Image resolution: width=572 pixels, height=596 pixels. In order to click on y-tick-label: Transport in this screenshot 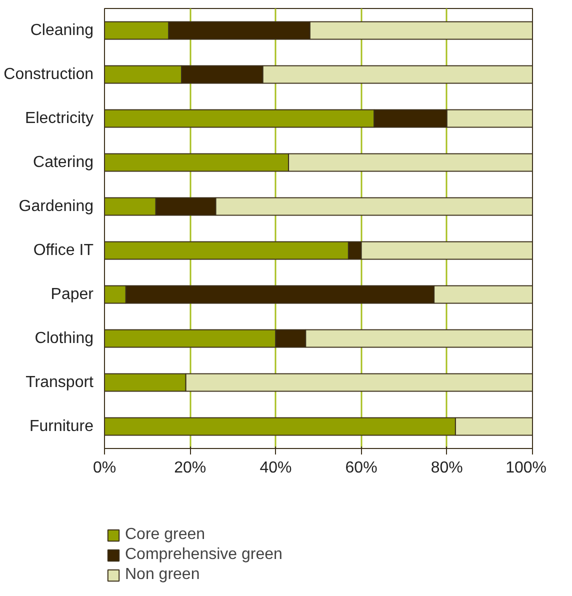, I will do `click(60, 382)`.